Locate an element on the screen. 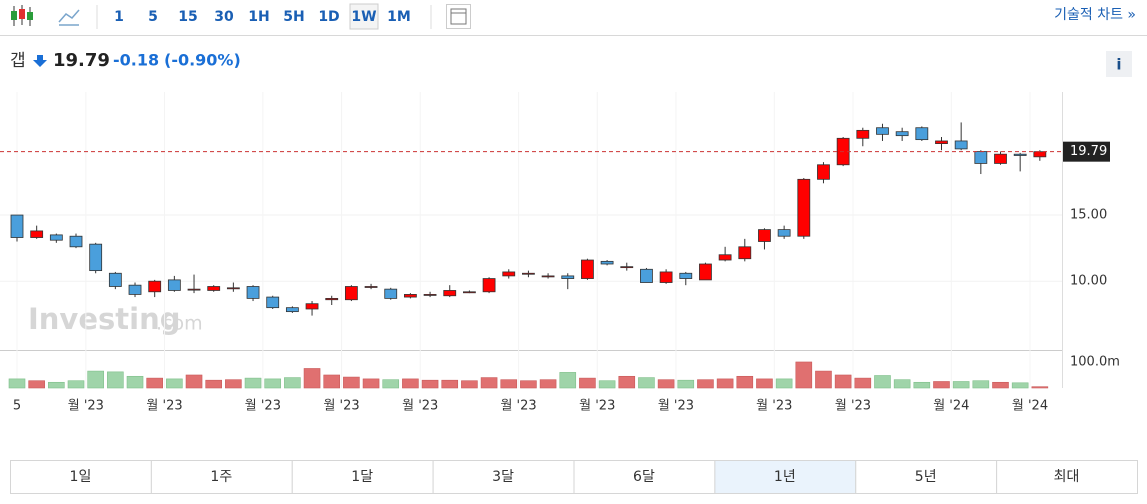 Image resolution: width=1147 pixels, height=504 pixels. technical-link: 기술적 차트 » is located at coordinates (1095, 15).